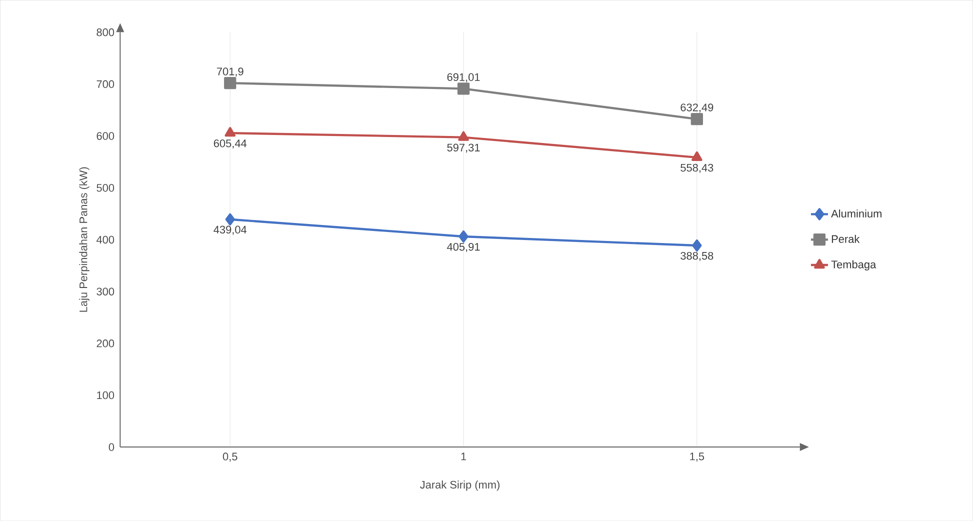 This screenshot has width=973, height=521. I want to click on y-tick-label: 300, so click(105, 292).